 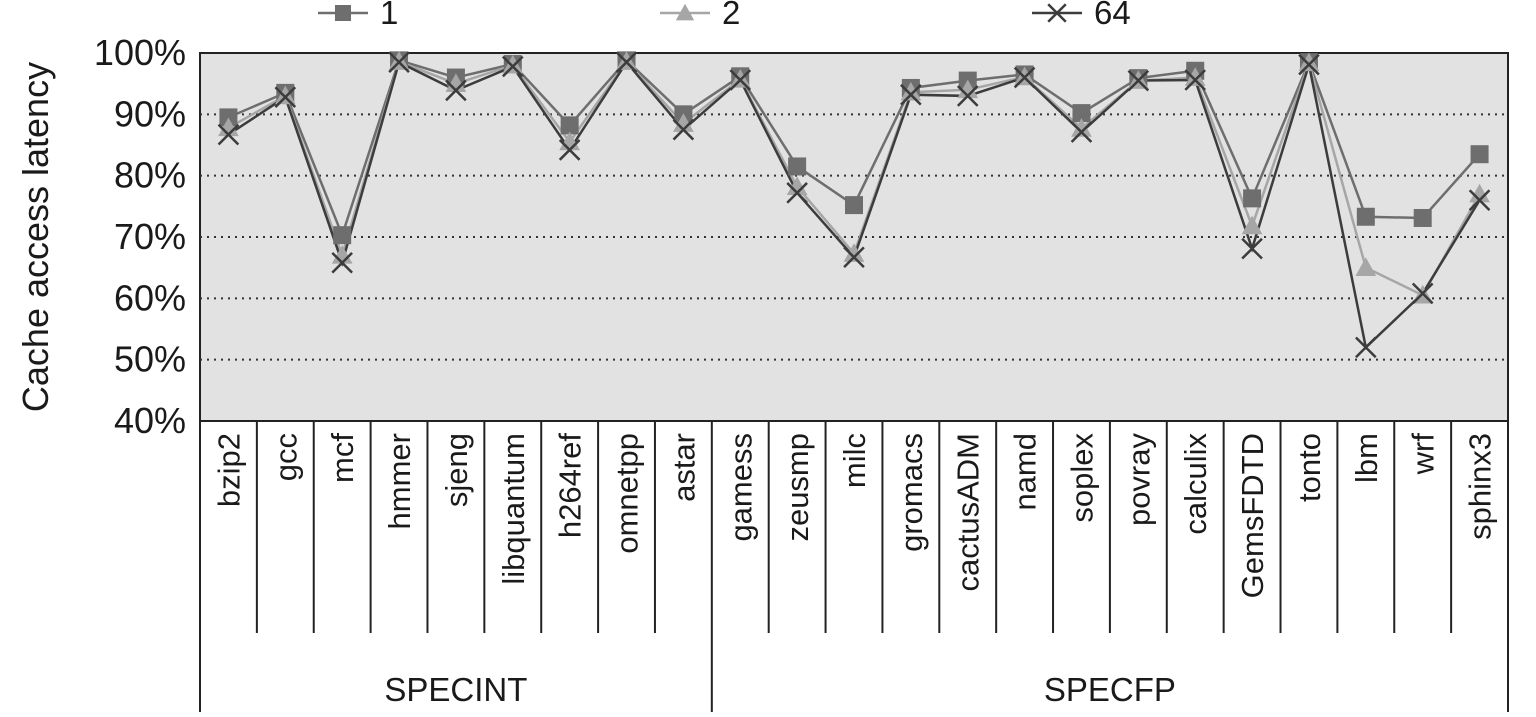 What do you see at coordinates (854, 460) in the screenshot?
I see `category-label: milc` at bounding box center [854, 460].